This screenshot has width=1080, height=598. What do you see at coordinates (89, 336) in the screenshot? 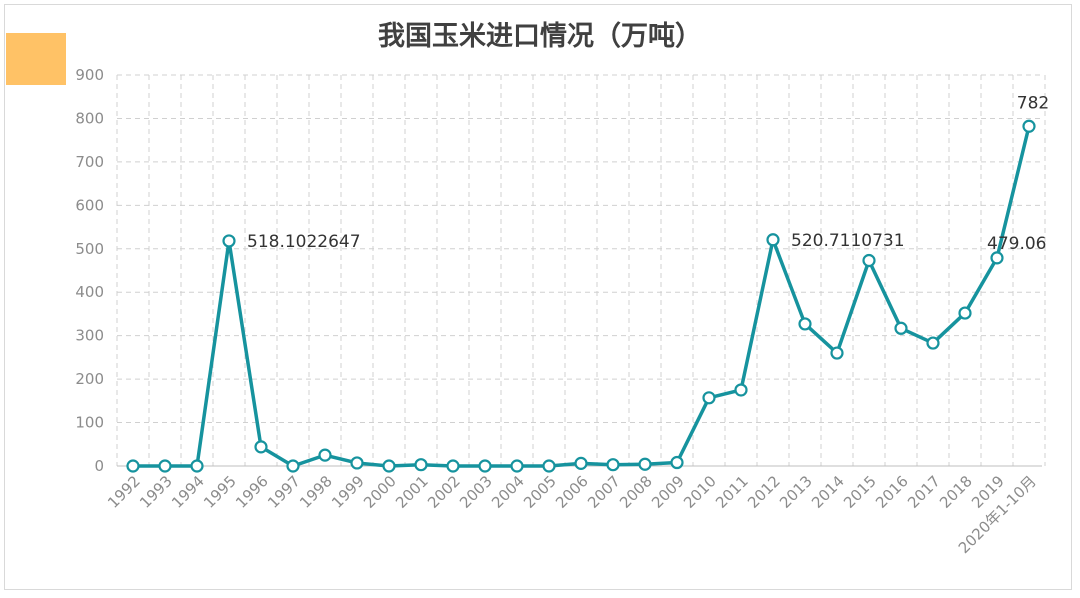
I see `y-tick-label: 300` at bounding box center [89, 336].